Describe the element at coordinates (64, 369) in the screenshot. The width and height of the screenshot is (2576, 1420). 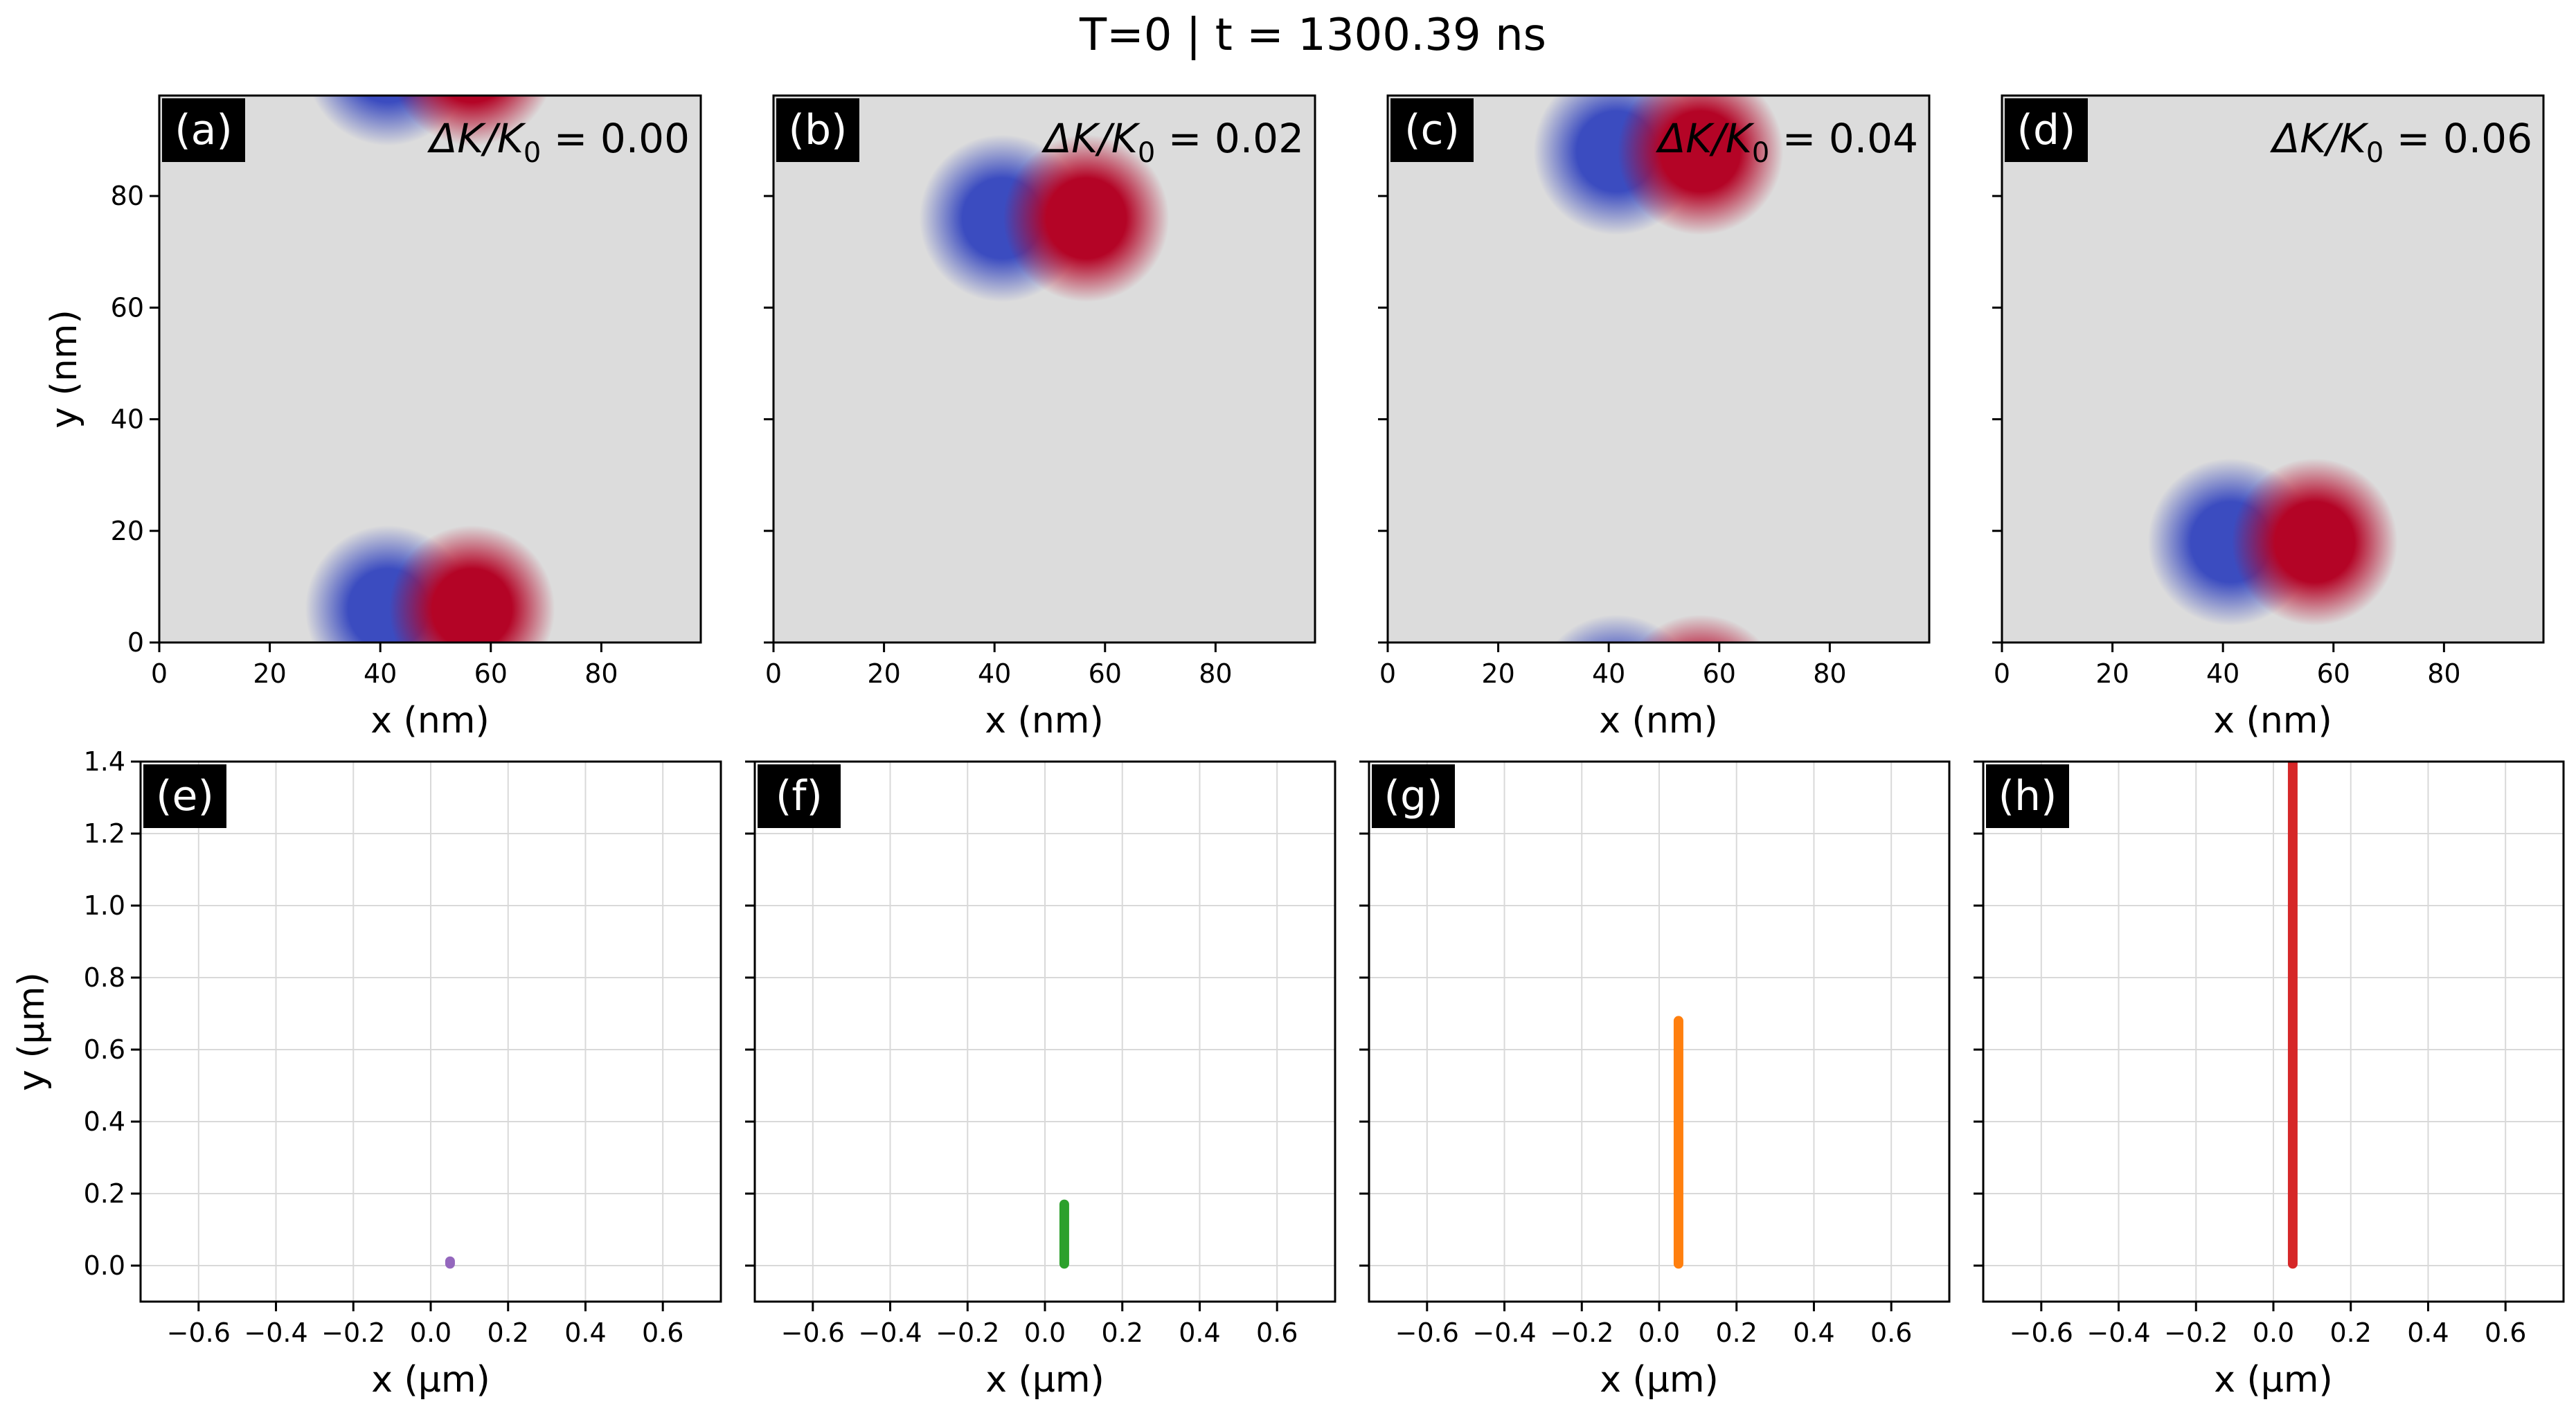
I see `y-axis-label: y (nm)` at that location.